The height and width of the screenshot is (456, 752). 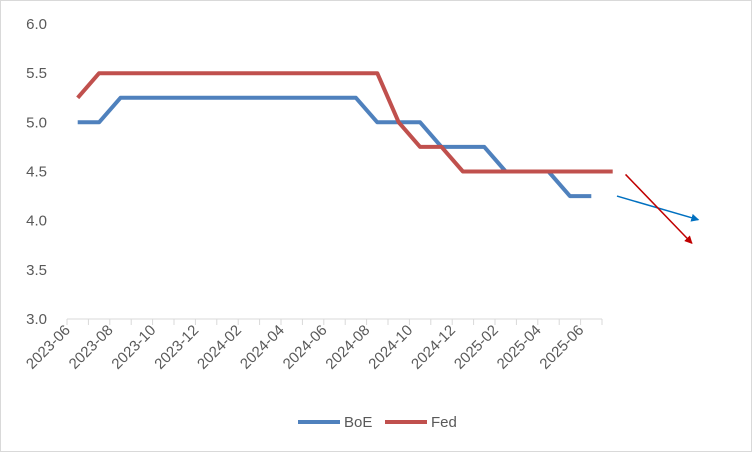 What do you see at coordinates (476, 347) in the screenshot?
I see `x-tick-label: 2025-02` at bounding box center [476, 347].